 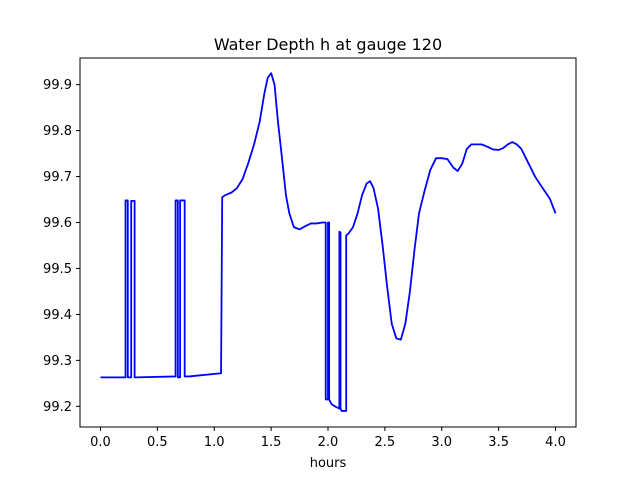 What do you see at coordinates (57, 407) in the screenshot?
I see `y-tick-label: 99.2` at bounding box center [57, 407].